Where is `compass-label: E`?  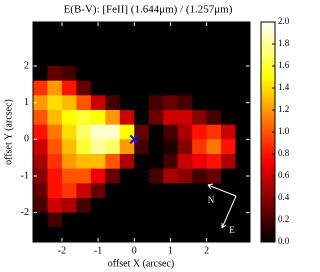 compass-label: E is located at coordinates (232, 230).